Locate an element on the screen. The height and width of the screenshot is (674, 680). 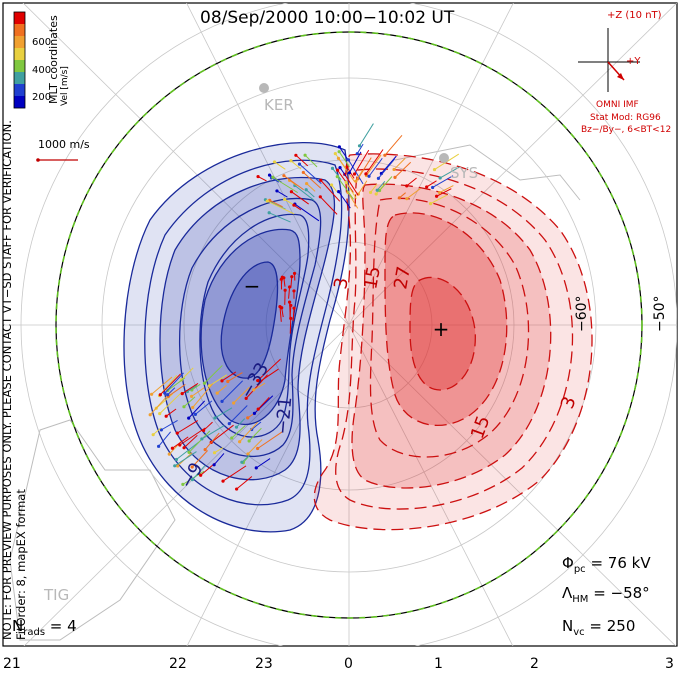
stat-phi-pc: Φpc = 76 kV is located at coordinates (606, 564).